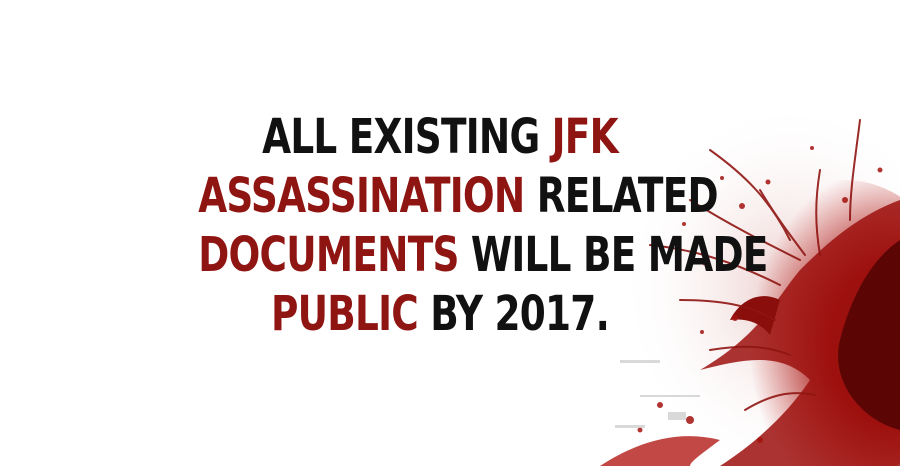 Image resolution: width=900 pixels, height=466 pixels. What do you see at coordinates (613, 255) in the screenshot?
I see `headline-text: WILL BE MADE` at bounding box center [613, 255].